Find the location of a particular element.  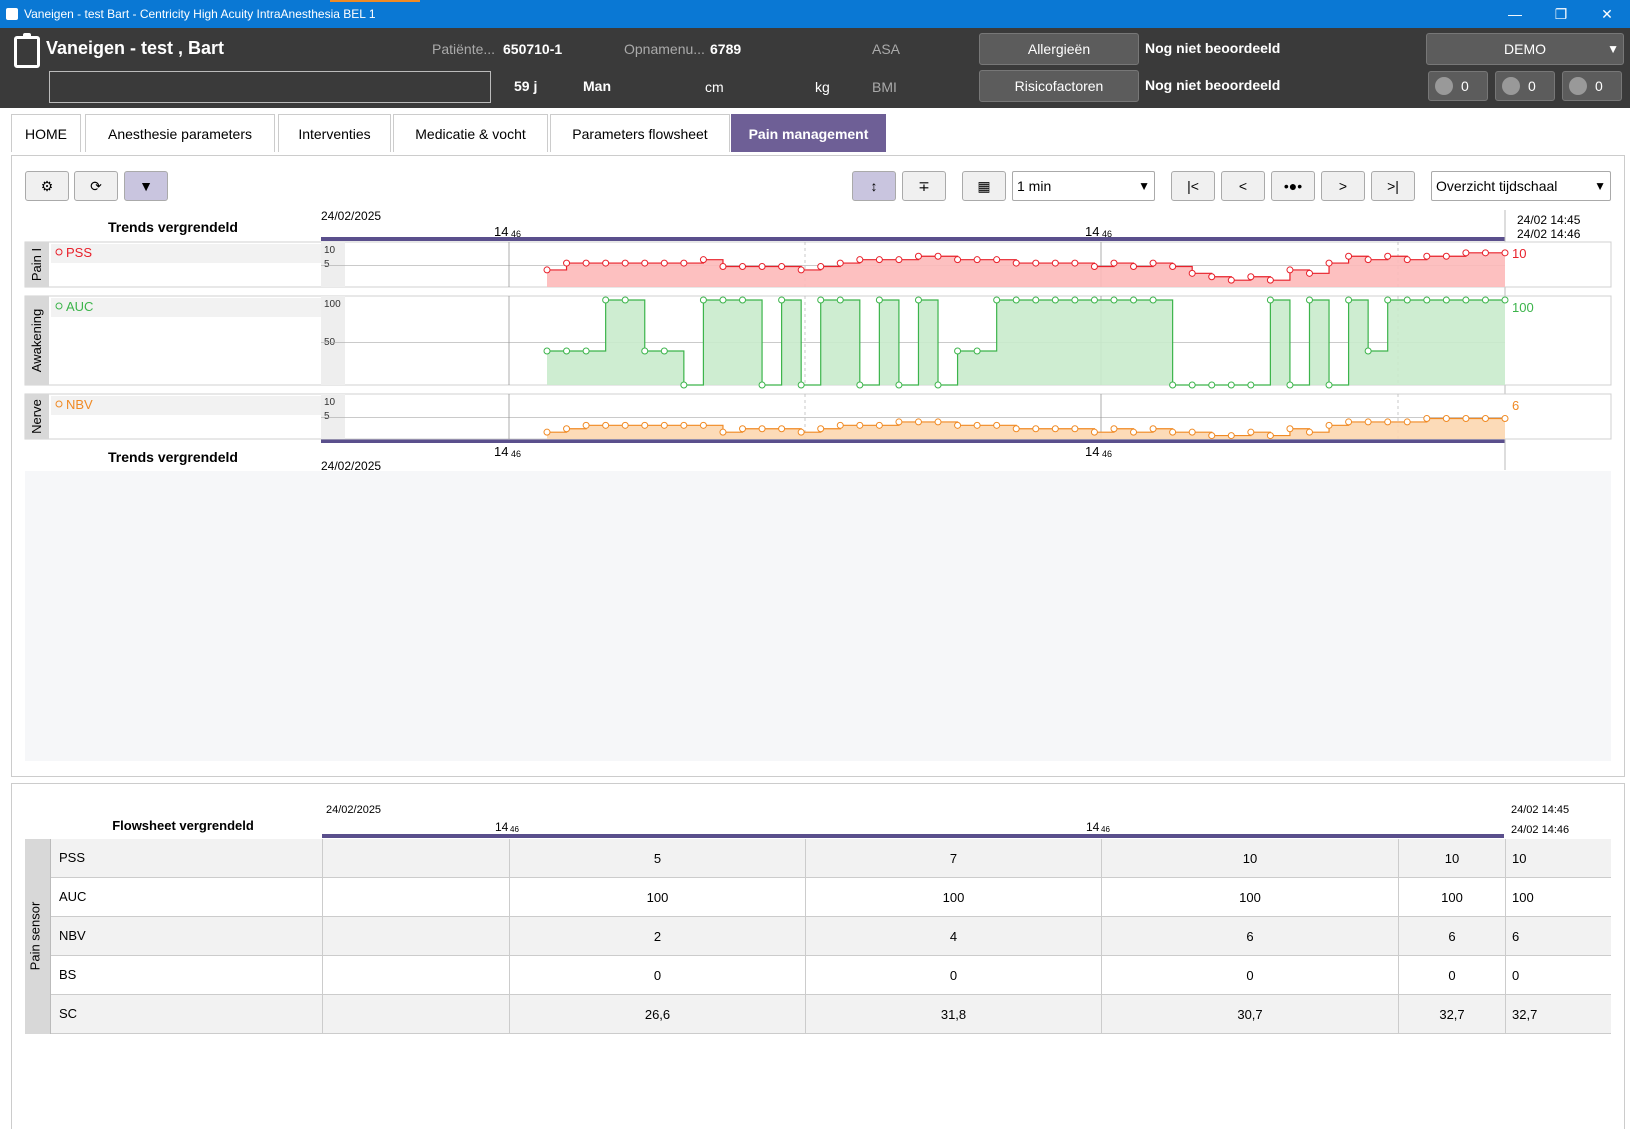

tab-pain-management: Pain management is located at coordinates (808, 133).